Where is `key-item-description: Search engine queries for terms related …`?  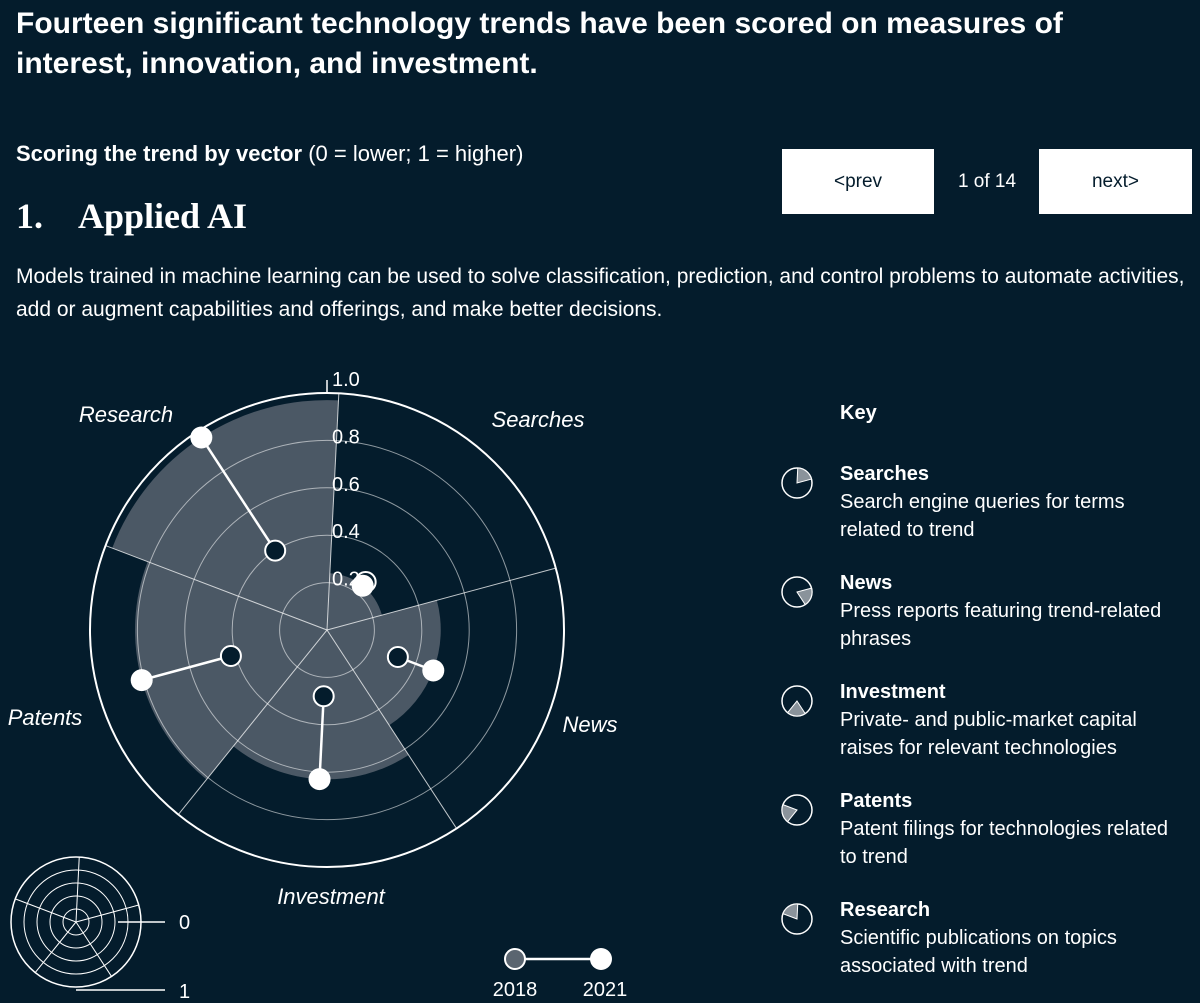
key-item-description: Search engine queries for terms related … is located at coordinates (982, 516).